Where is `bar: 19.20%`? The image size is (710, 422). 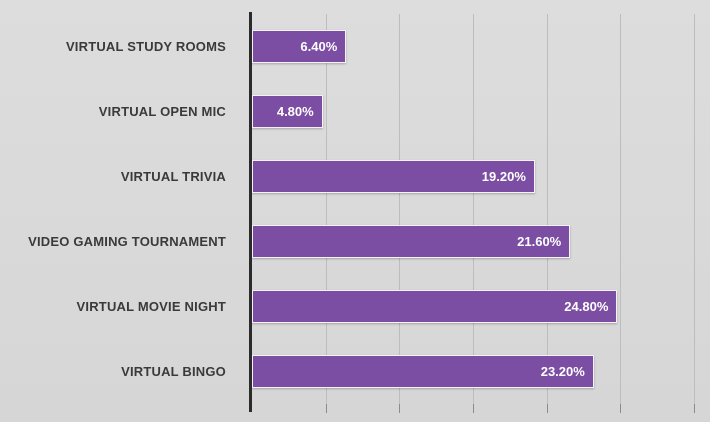
bar: 19.20% is located at coordinates (393, 176).